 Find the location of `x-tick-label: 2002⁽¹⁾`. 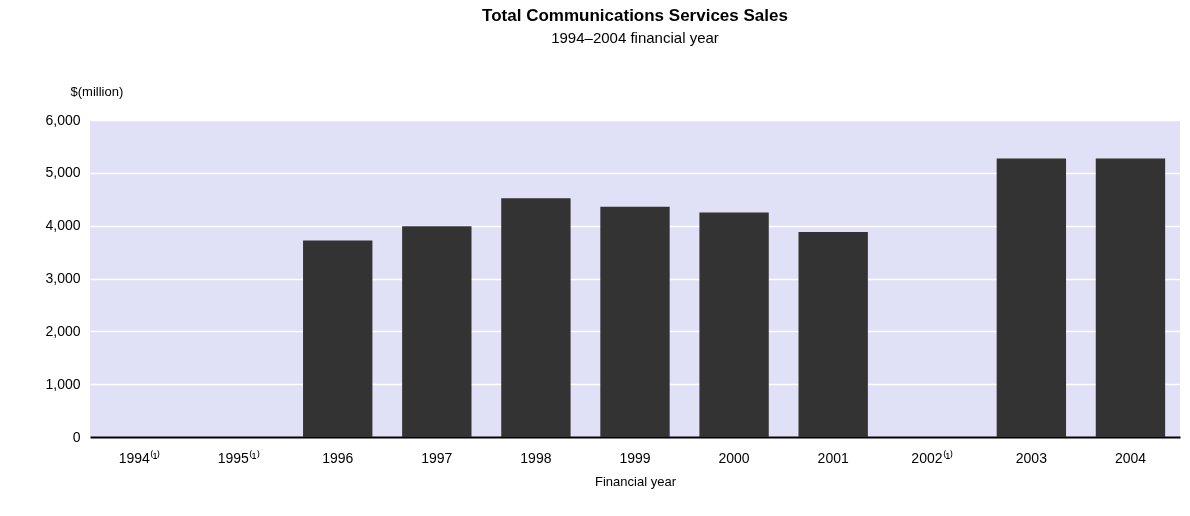

x-tick-label: 2002⁽¹⁾ is located at coordinates (932, 457).